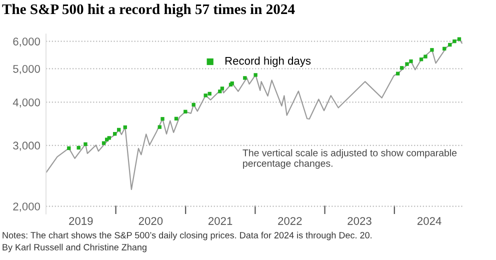  I want to click on x-tick-label: 2022, so click(290, 221).